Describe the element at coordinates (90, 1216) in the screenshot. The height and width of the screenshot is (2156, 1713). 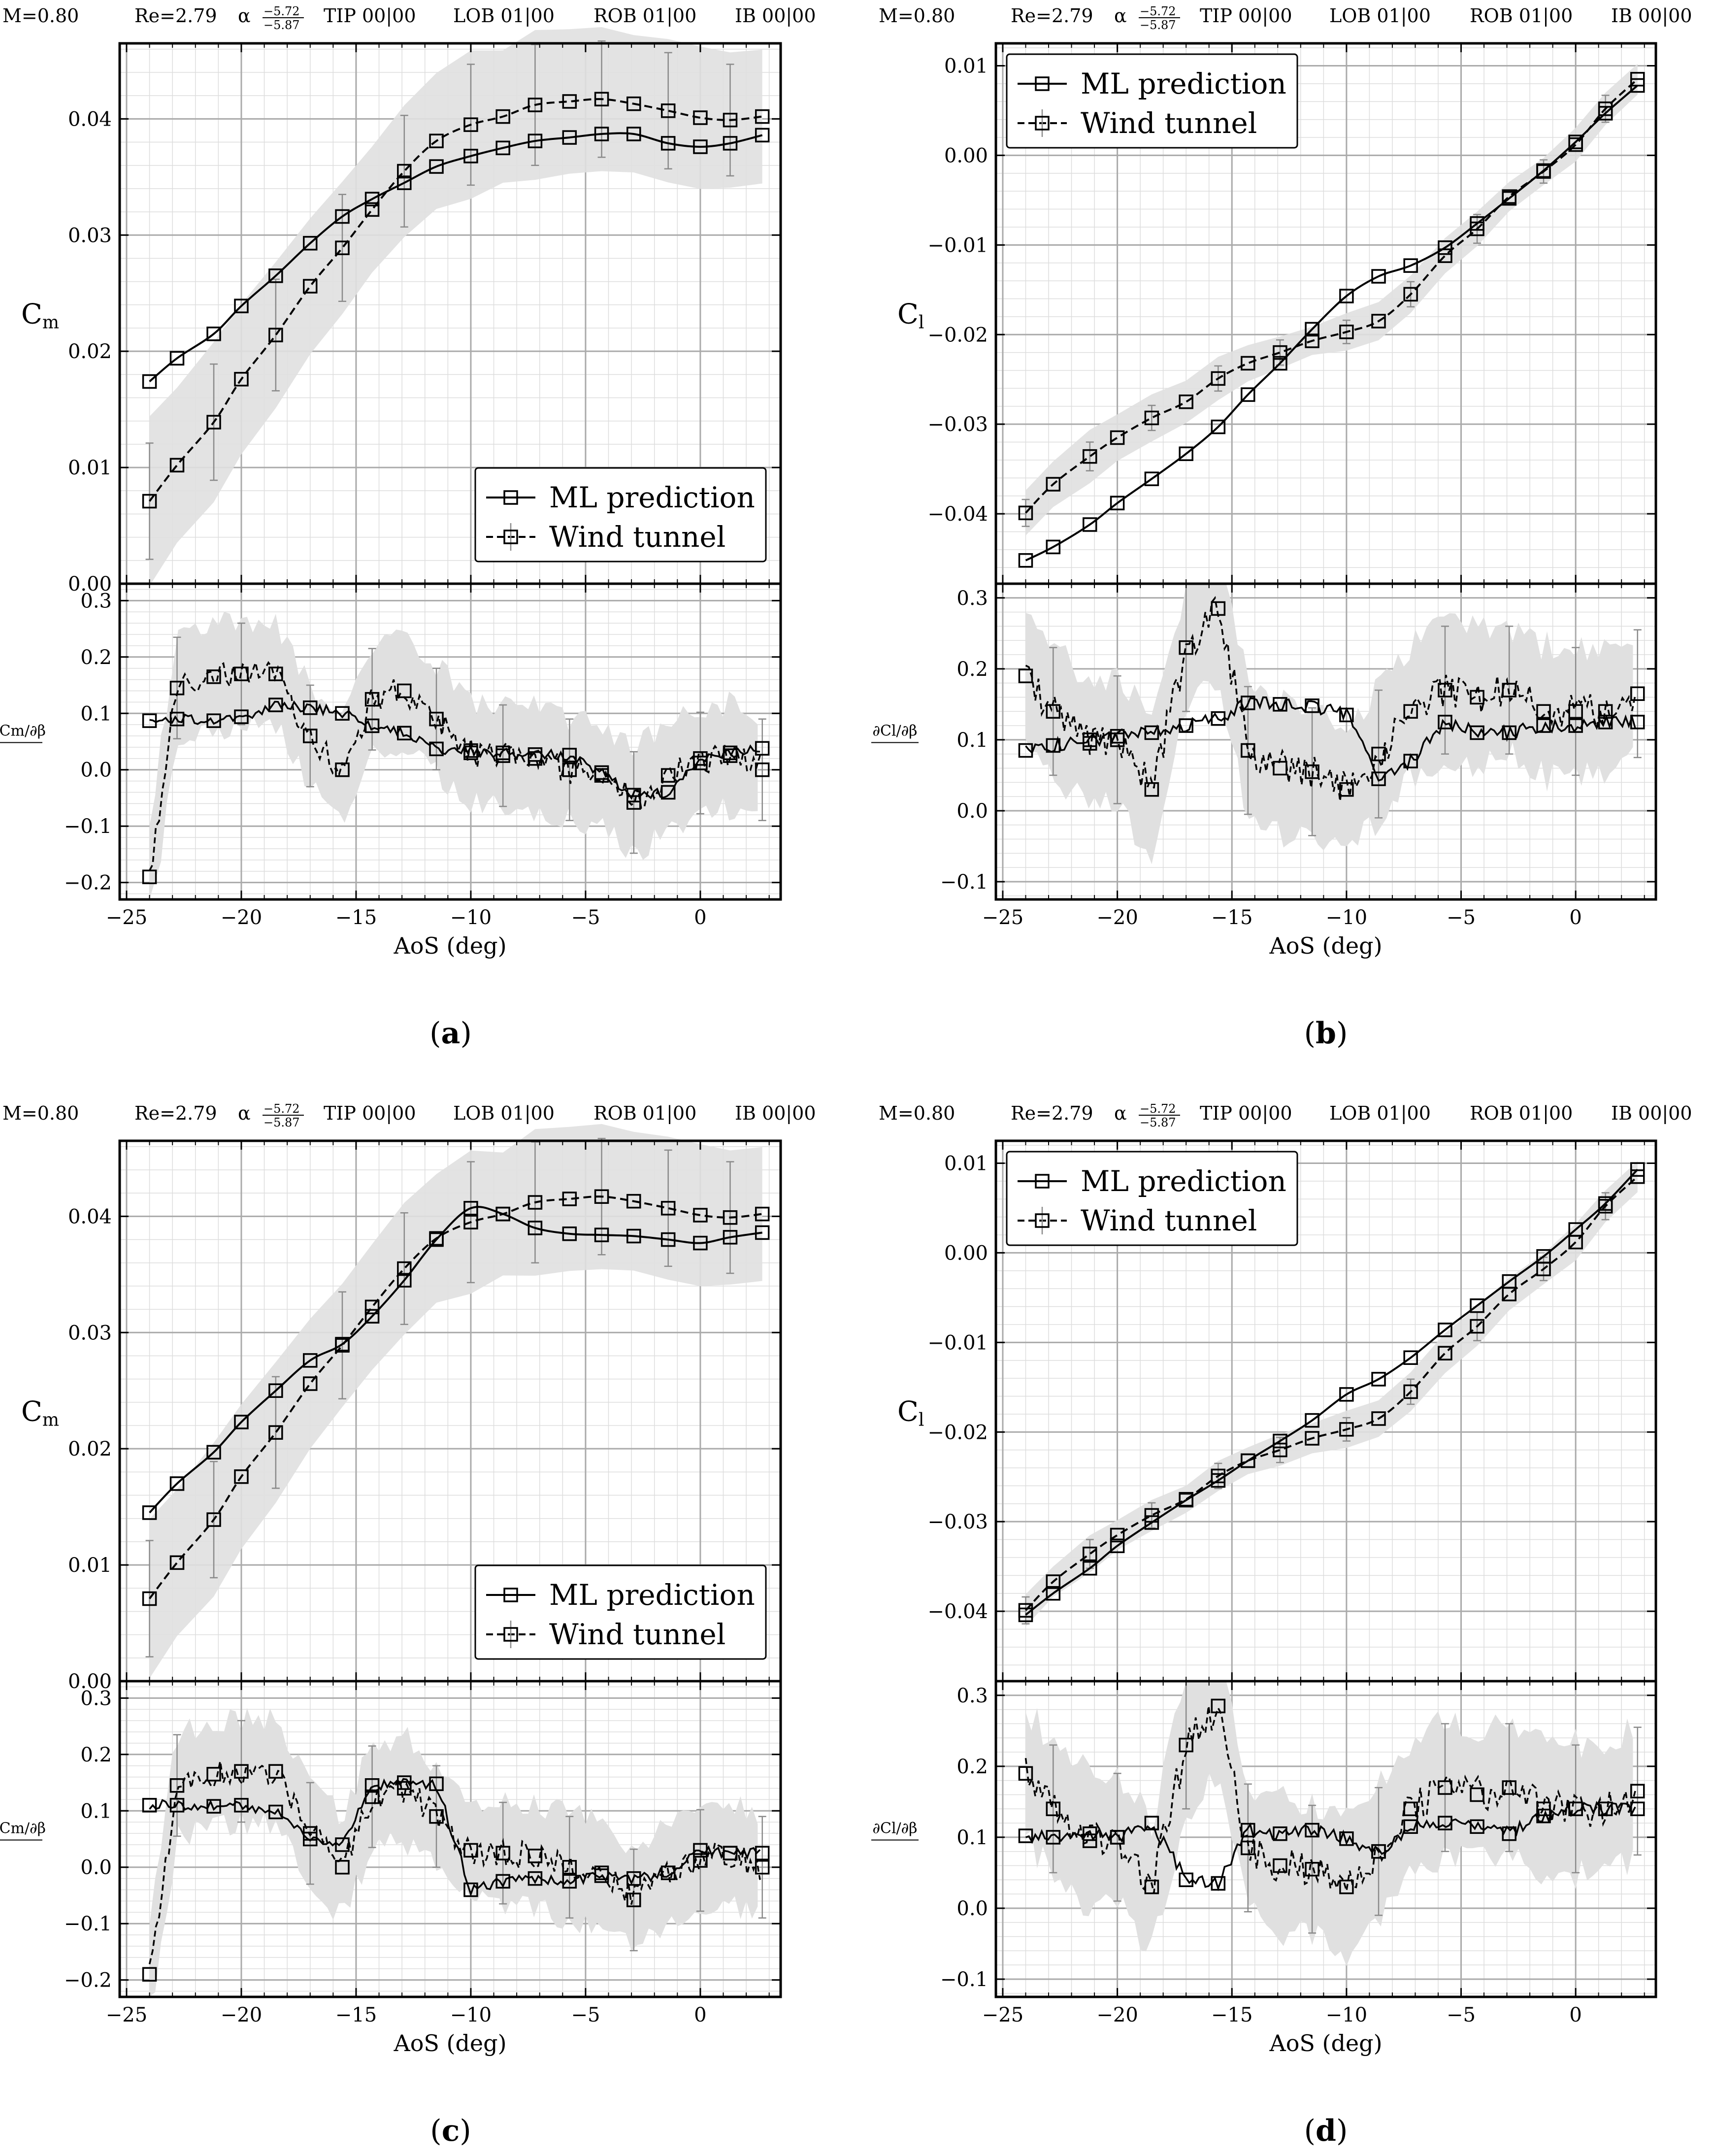
I see `y-tick-label: 0.04` at that location.